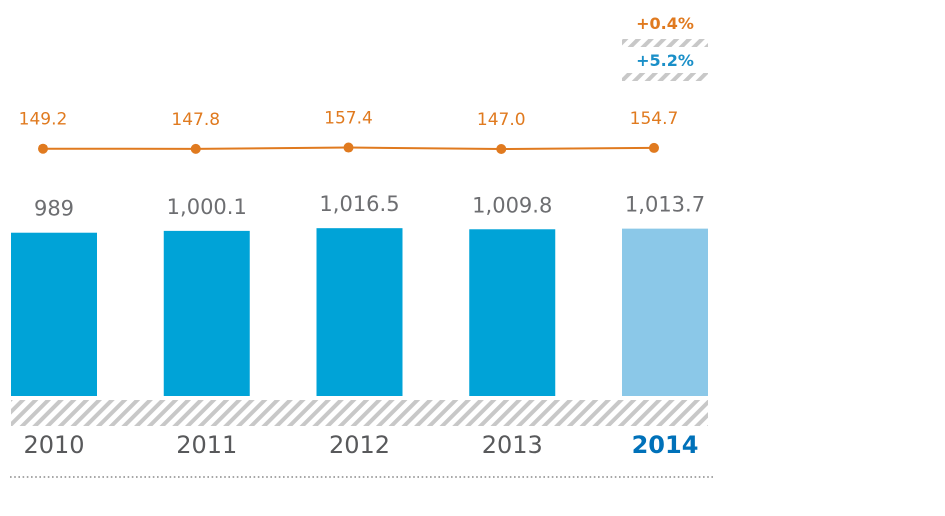 This screenshot has width=945, height=516. What do you see at coordinates (512, 445) in the screenshot?
I see `year-label-2013: 2013` at bounding box center [512, 445].